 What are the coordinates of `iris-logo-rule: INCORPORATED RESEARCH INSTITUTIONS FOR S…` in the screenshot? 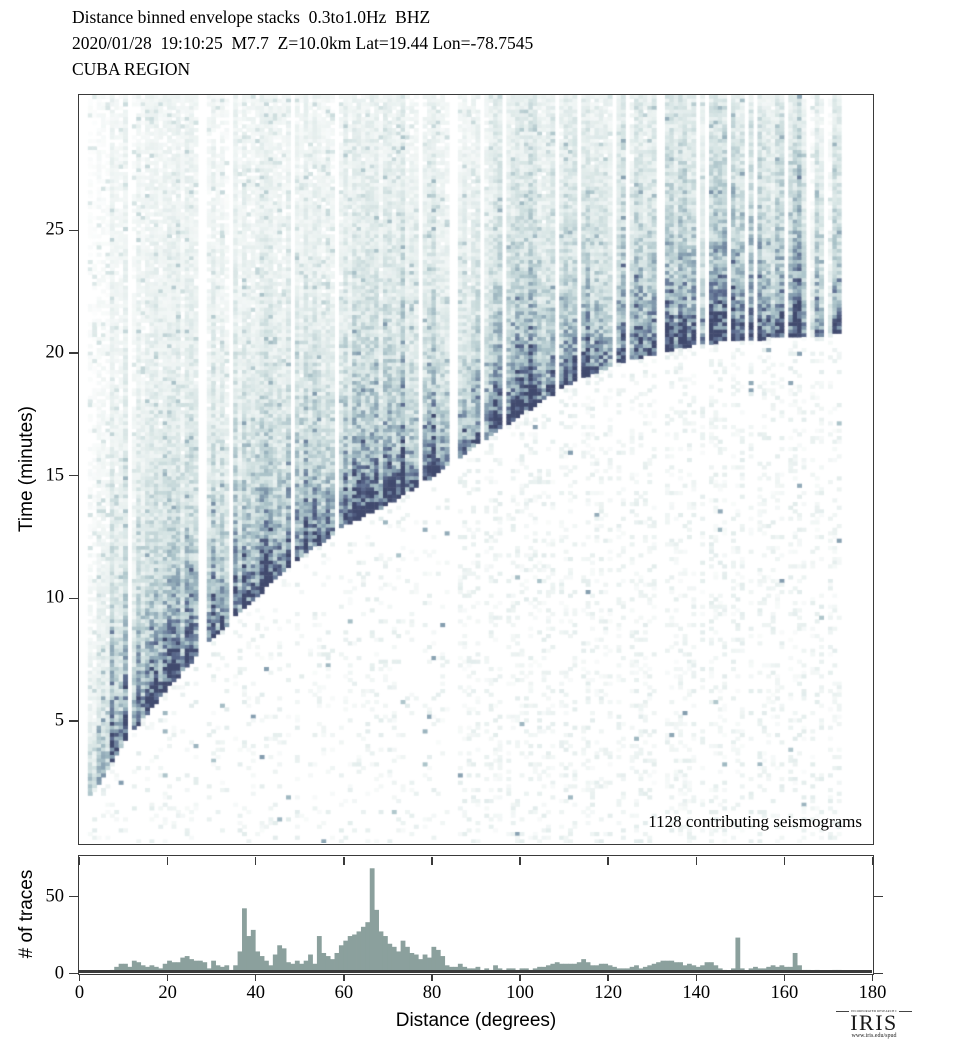 It's located at (874, 1011).